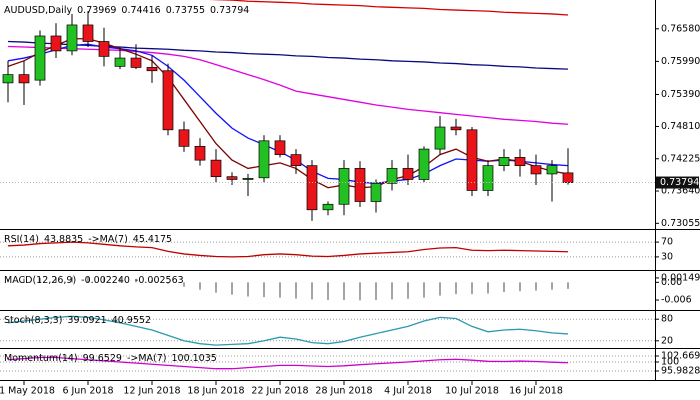 Image resolution: width=700 pixels, height=400 pixels. Describe the element at coordinates (87, 391) in the screenshot. I see `x-tick-label: 6 Jun 2018` at that location.